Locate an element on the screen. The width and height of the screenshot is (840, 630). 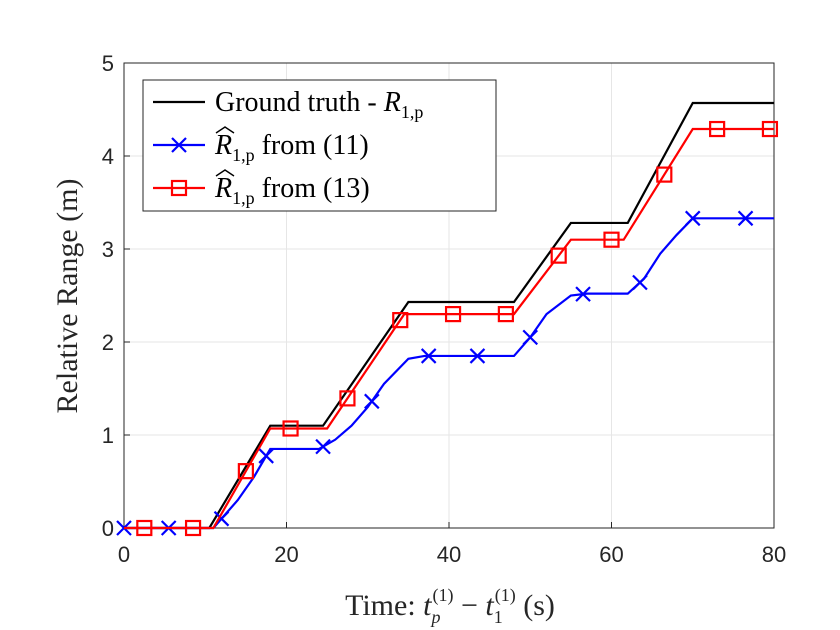
x-tick-label: 80 is located at coordinates (774, 554).